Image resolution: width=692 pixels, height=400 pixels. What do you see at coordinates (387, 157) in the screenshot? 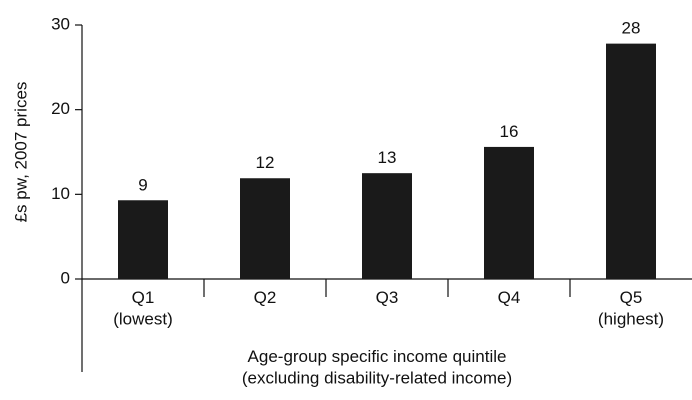
I see `value-label: 13` at bounding box center [387, 157].